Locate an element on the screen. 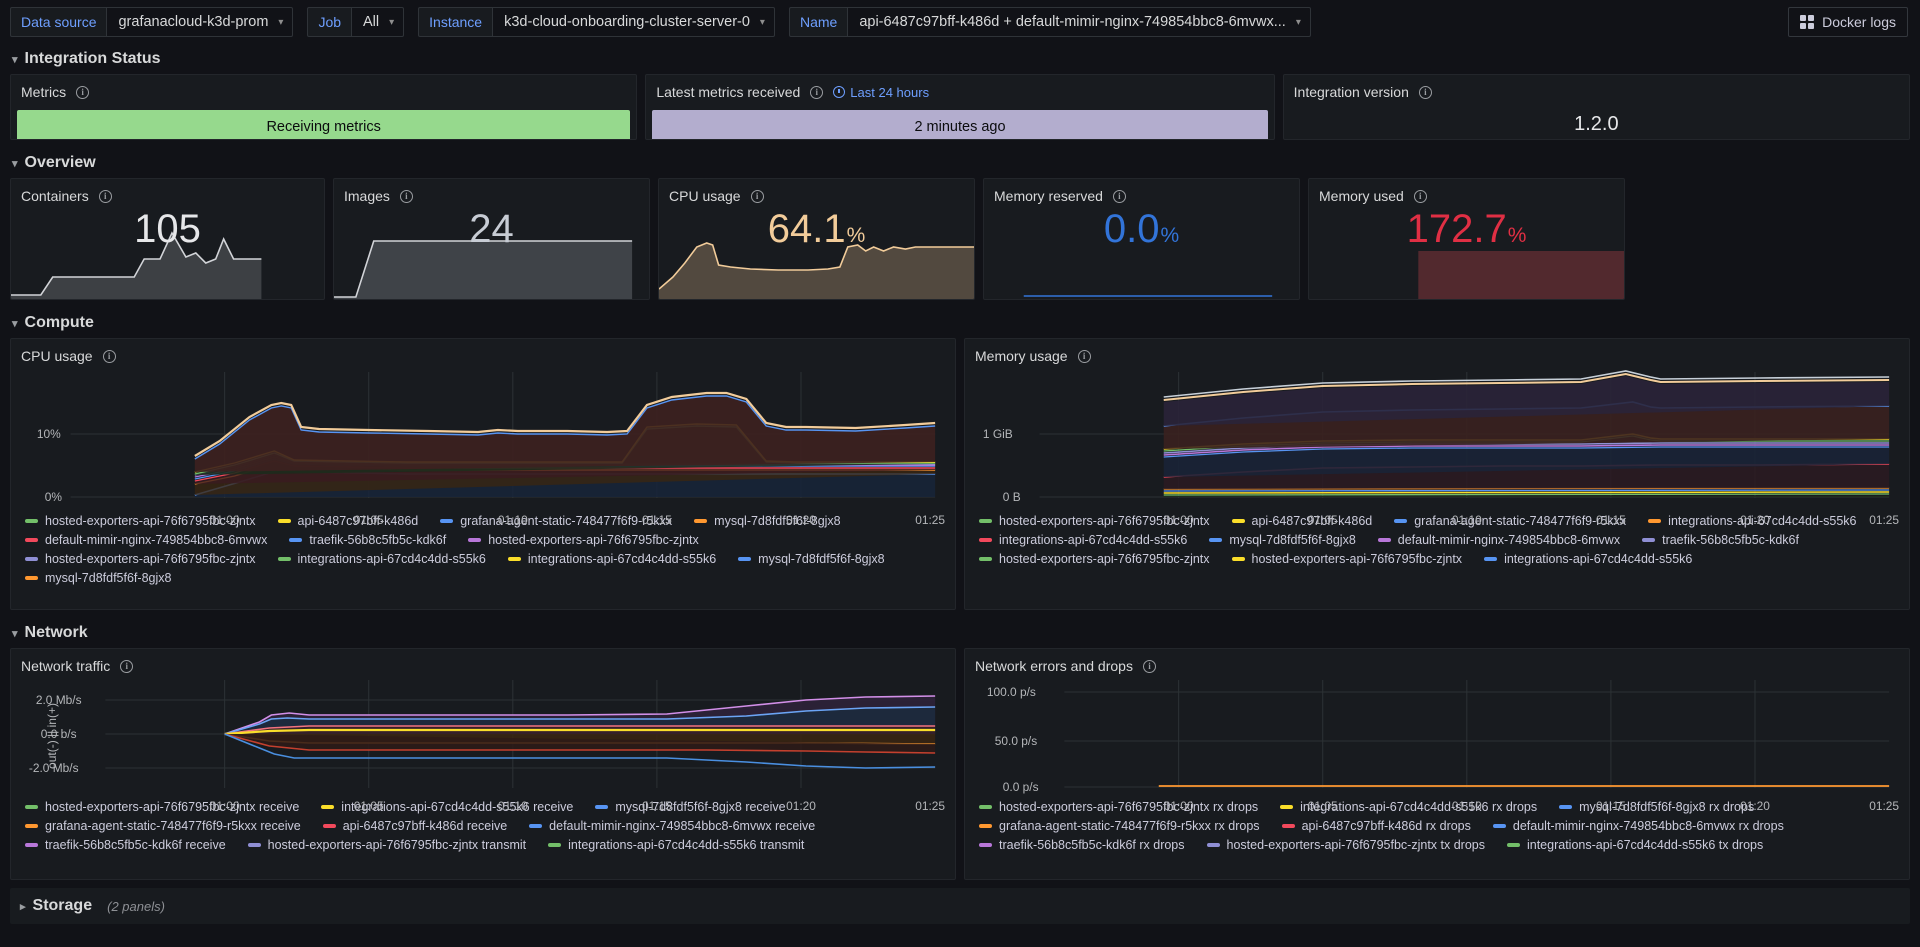 Image resolution: width=1920 pixels, height=947 pixels. legend-item-label: mysql-7d8fdf5f6f-8gjx8 is located at coordinates (777, 521).